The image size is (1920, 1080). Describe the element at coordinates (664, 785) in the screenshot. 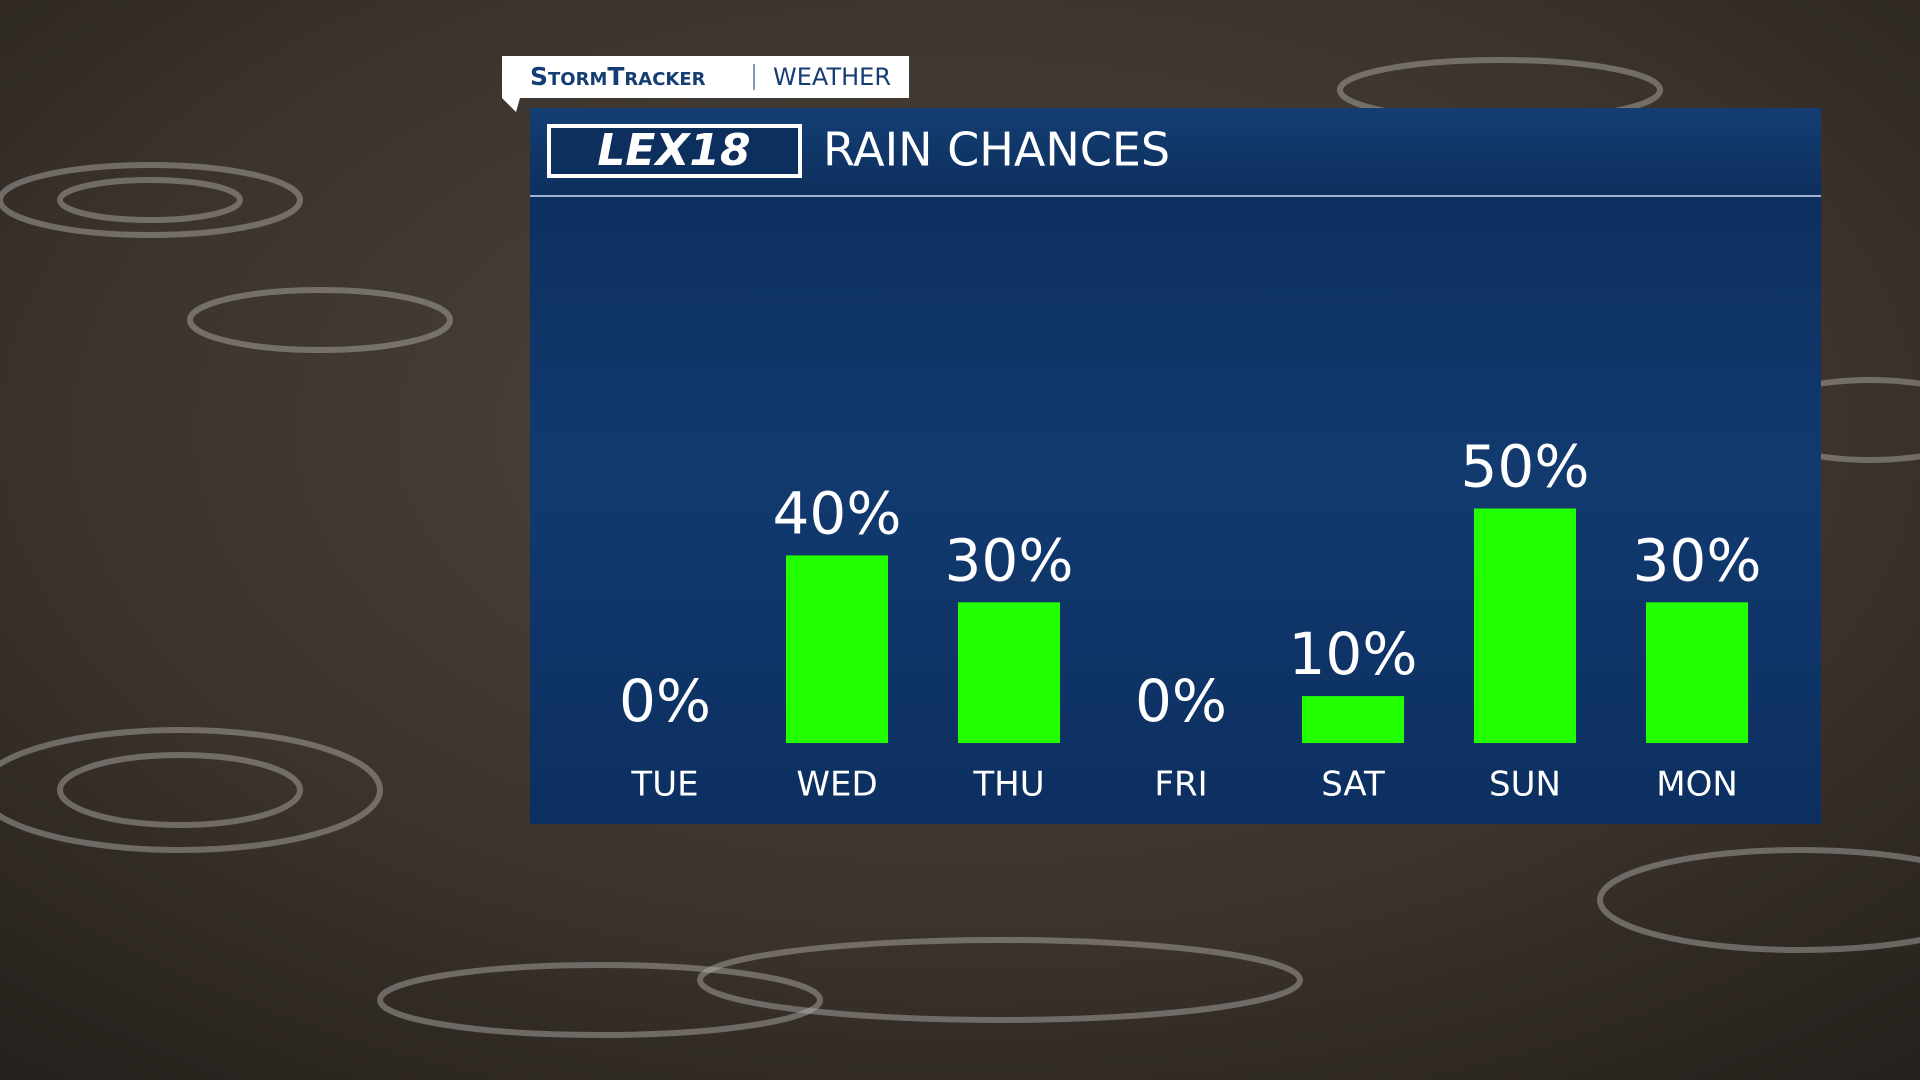

I see `x-tick-label: TUE` at that location.